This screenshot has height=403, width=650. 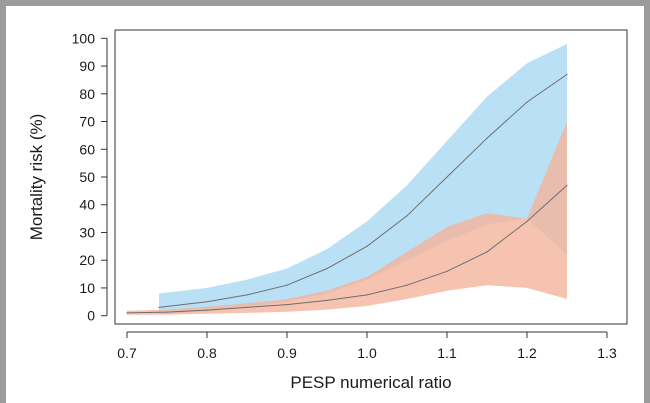 I want to click on y-tick-label: 20, so click(x=87, y=260).